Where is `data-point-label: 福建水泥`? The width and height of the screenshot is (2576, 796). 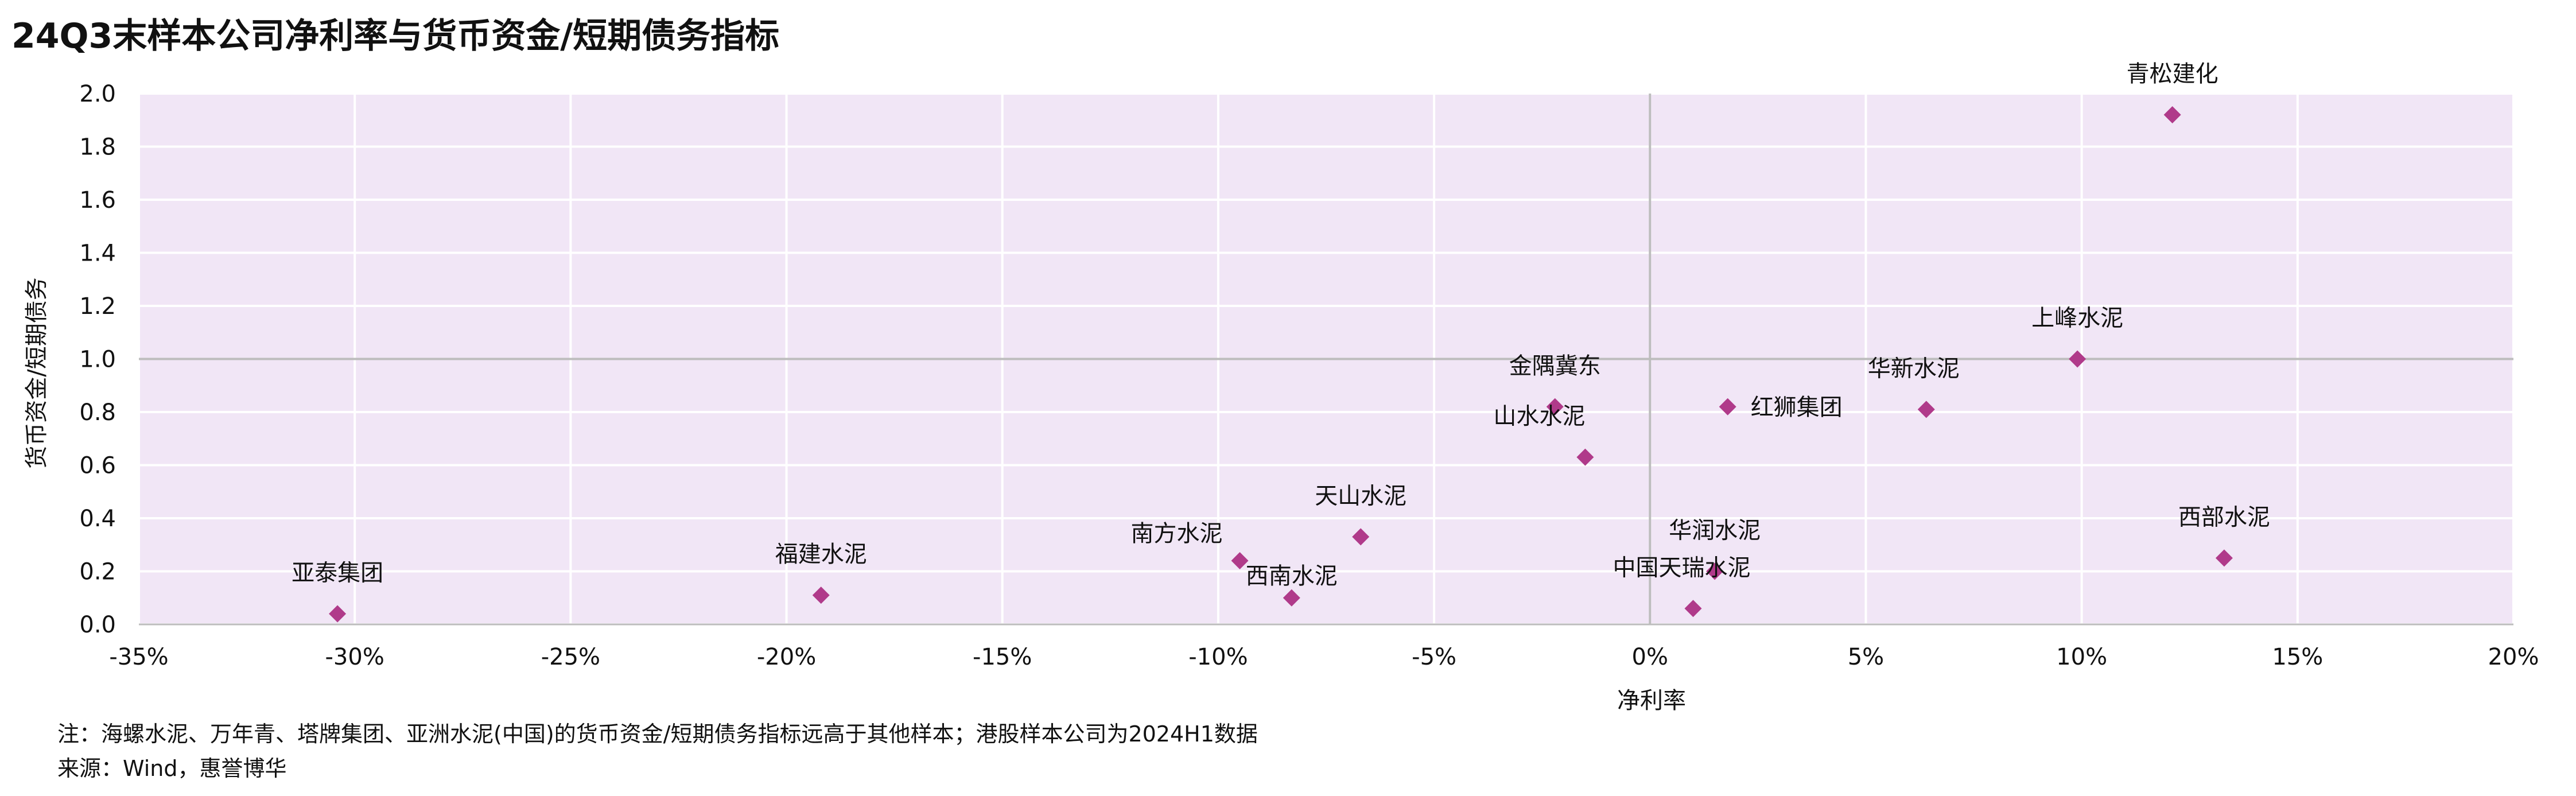
data-point-label: 福建水泥 is located at coordinates (821, 554).